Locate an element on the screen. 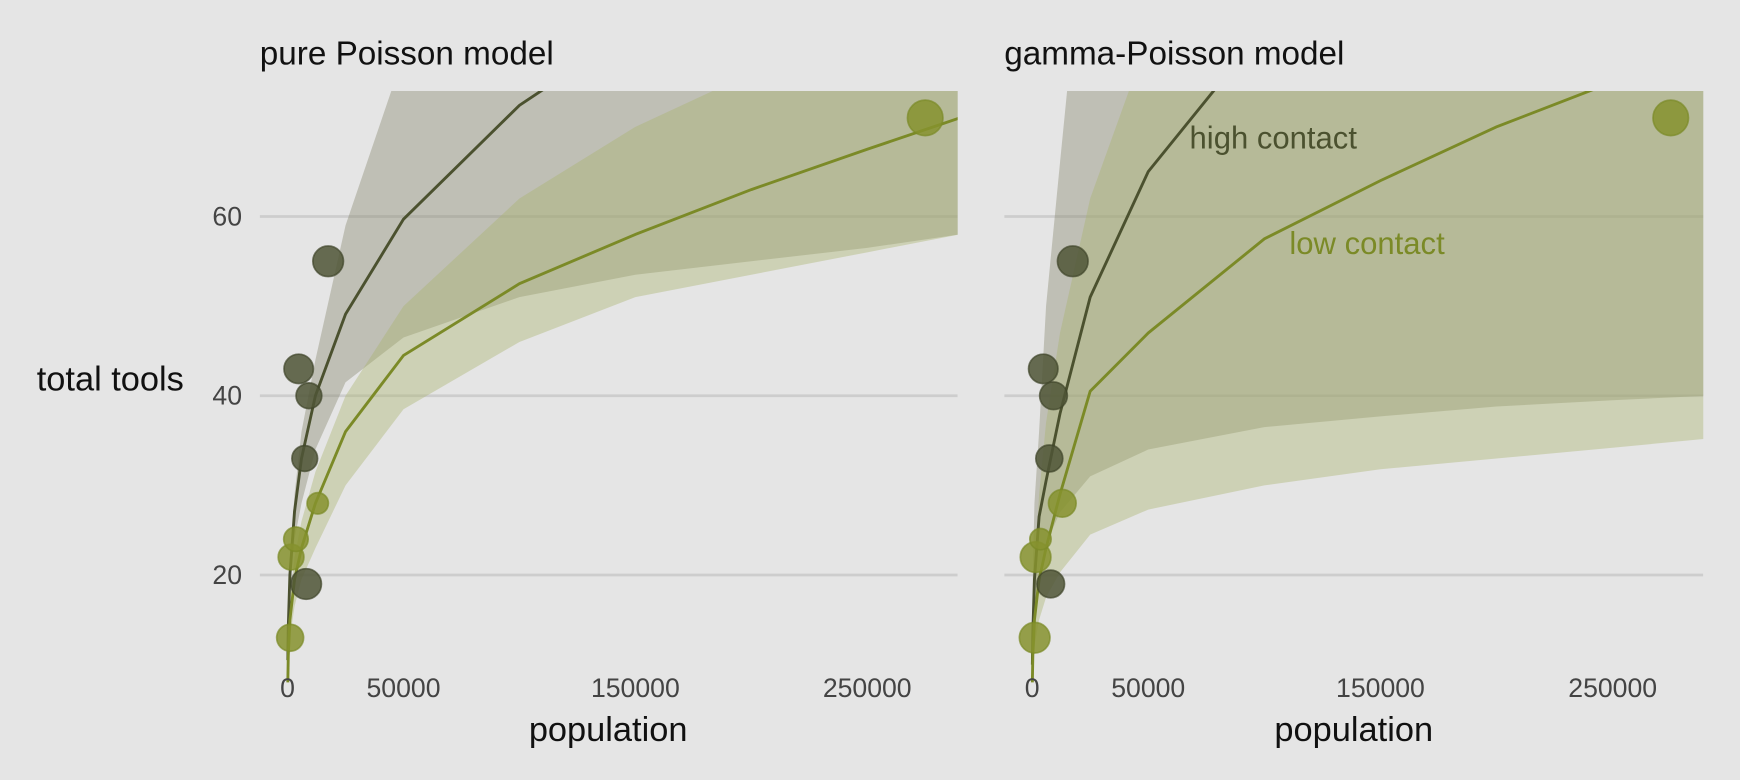 Image resolution: width=1740 pixels, height=780 pixels. y-tick-label: 20 is located at coordinates (227, 575).